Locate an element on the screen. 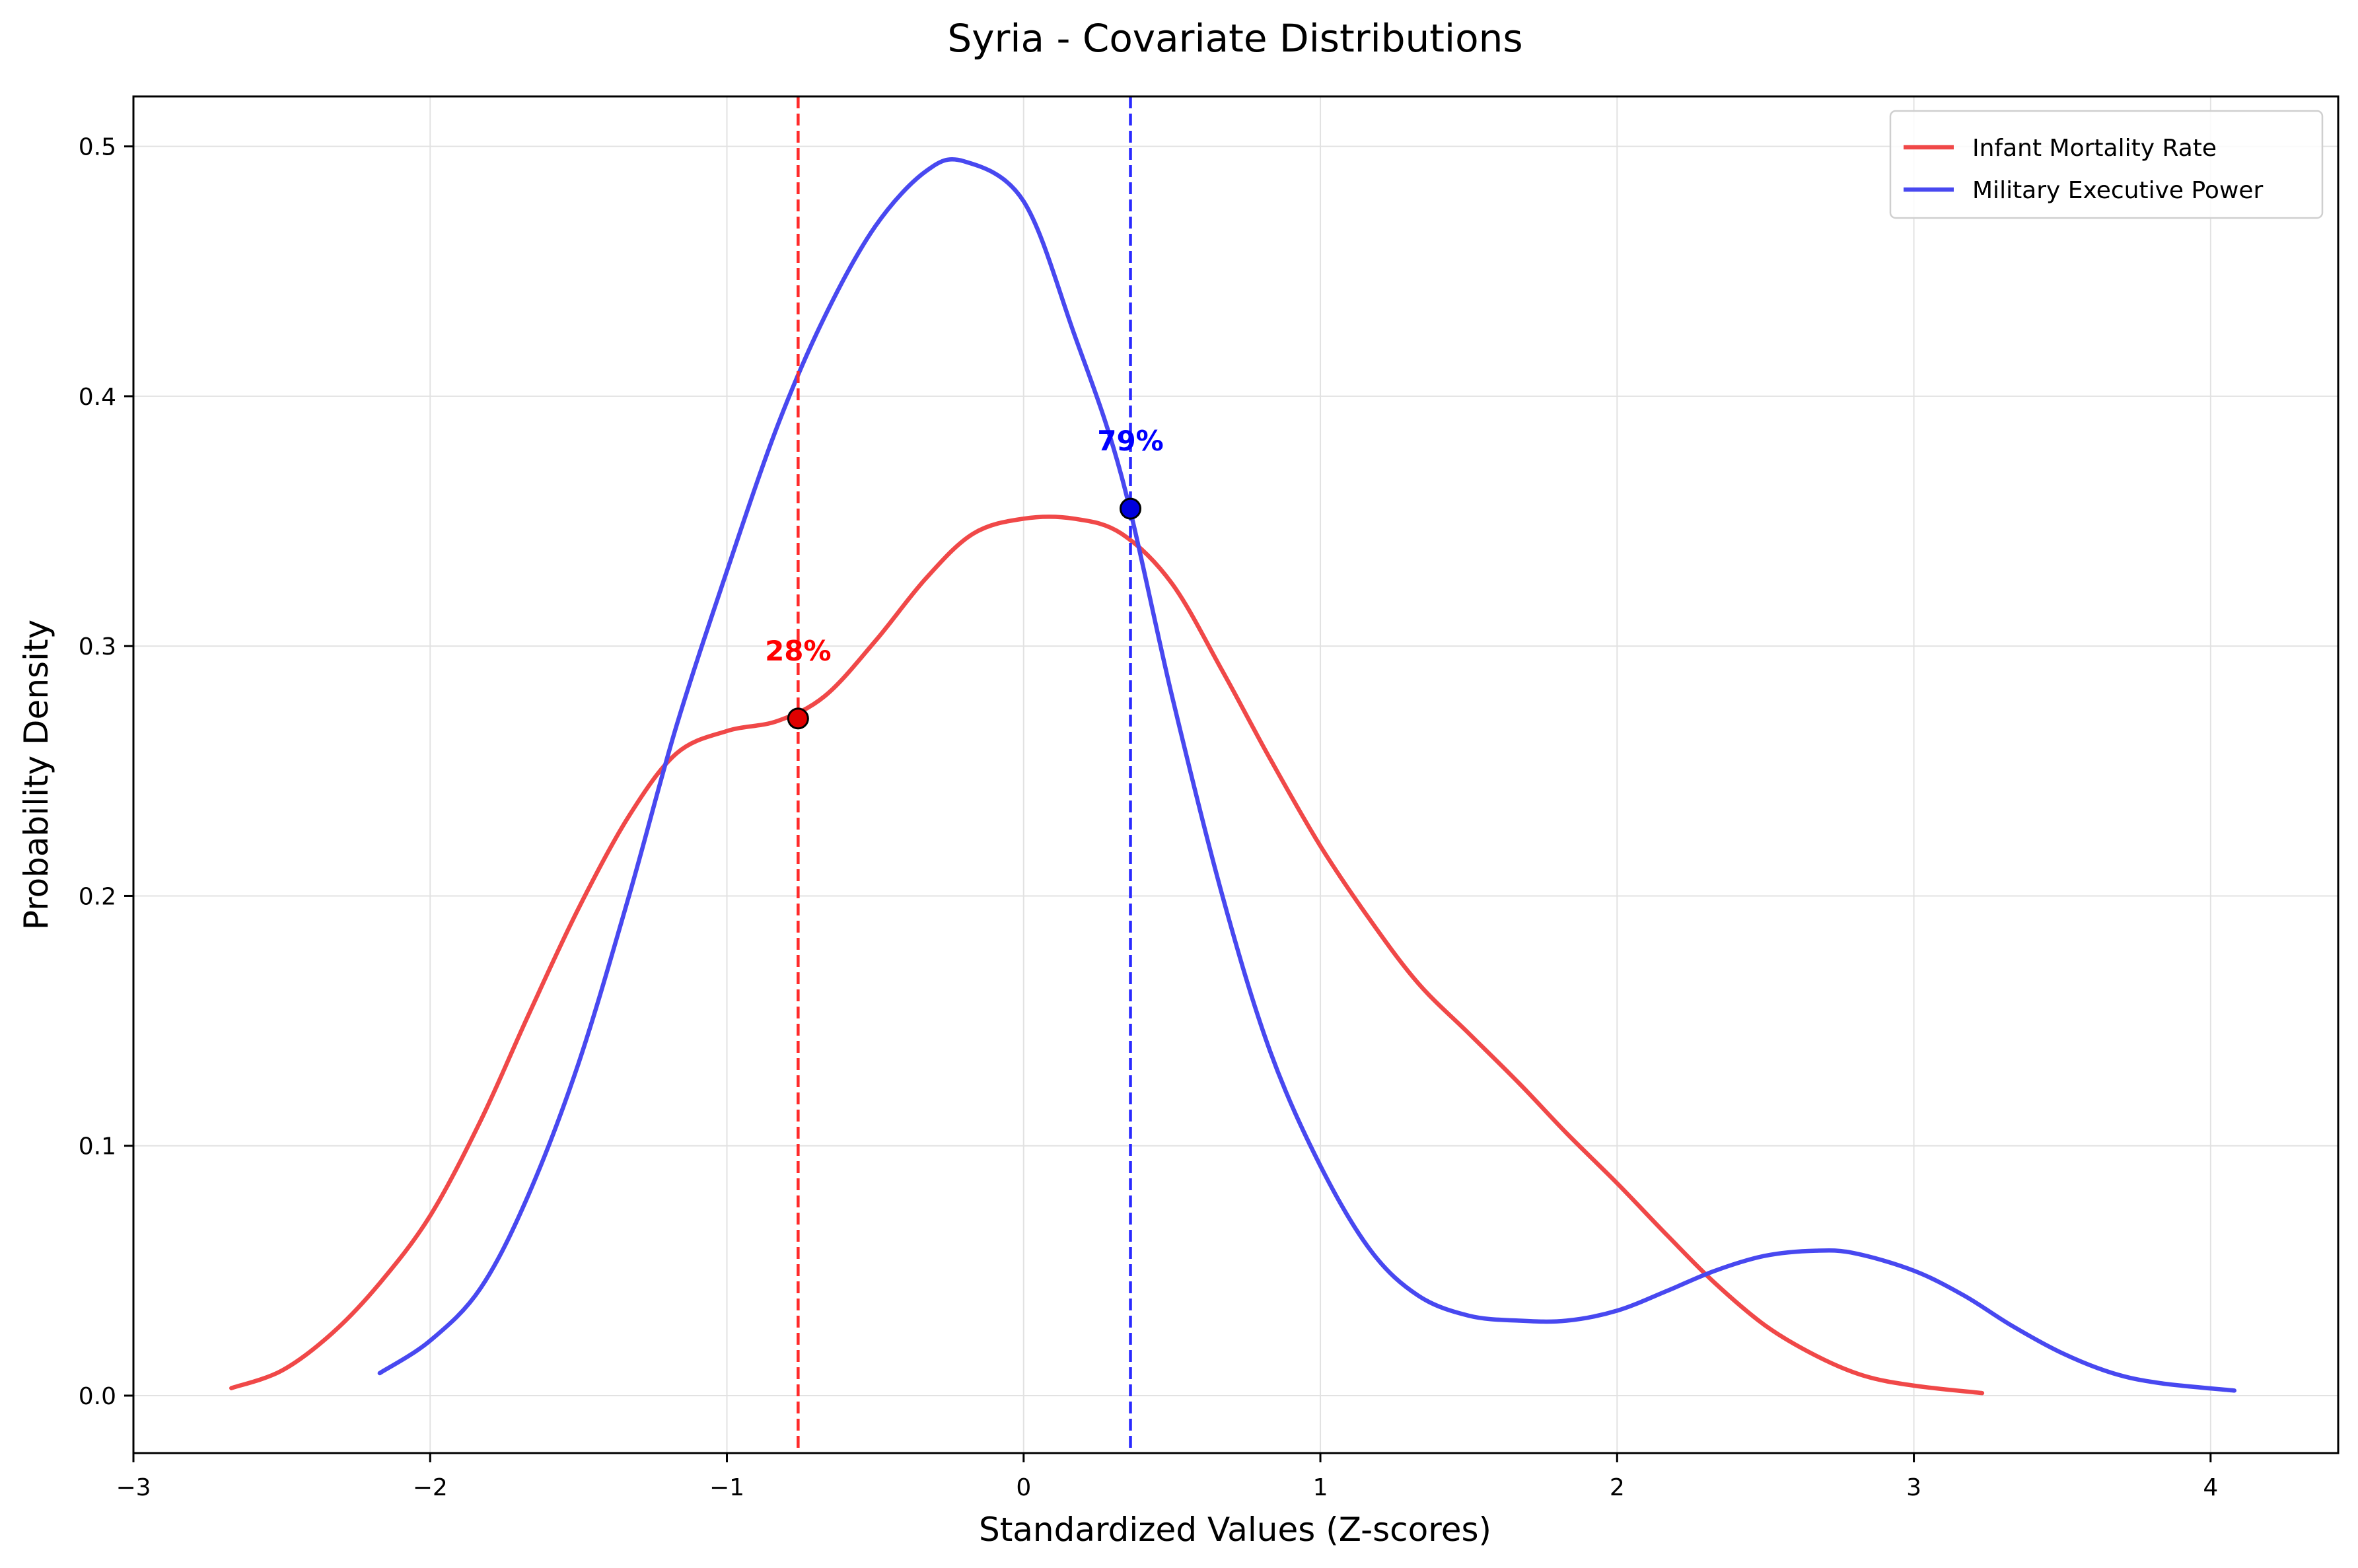 Image resolution: width=2358 pixels, height=1568 pixels. y-tick-label: 0.1 is located at coordinates (97, 1146).